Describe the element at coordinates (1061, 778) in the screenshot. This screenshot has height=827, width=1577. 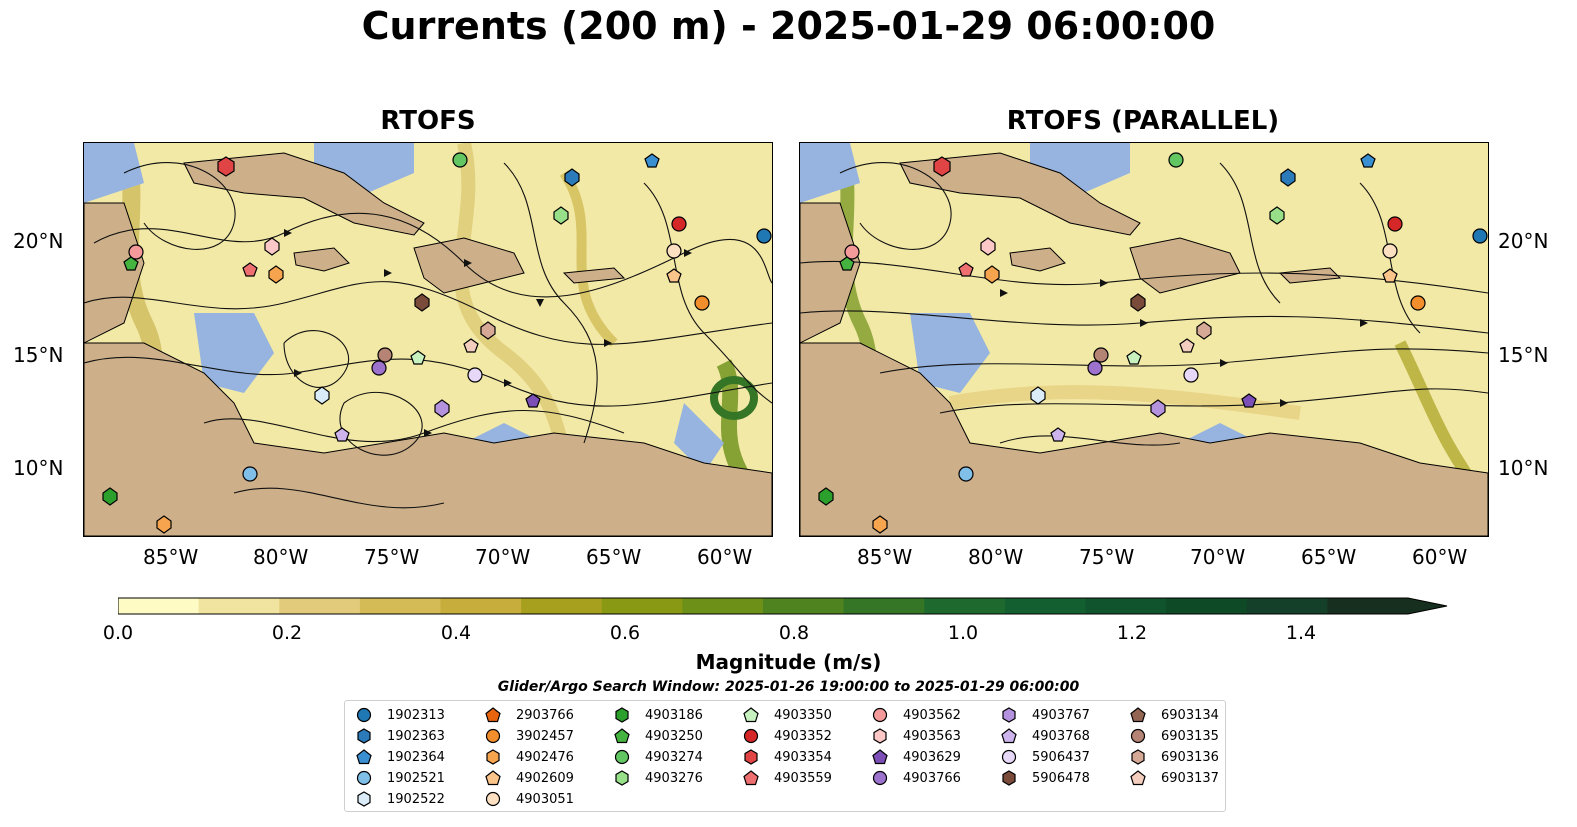
I see `legend-item-label: 5906478` at that location.